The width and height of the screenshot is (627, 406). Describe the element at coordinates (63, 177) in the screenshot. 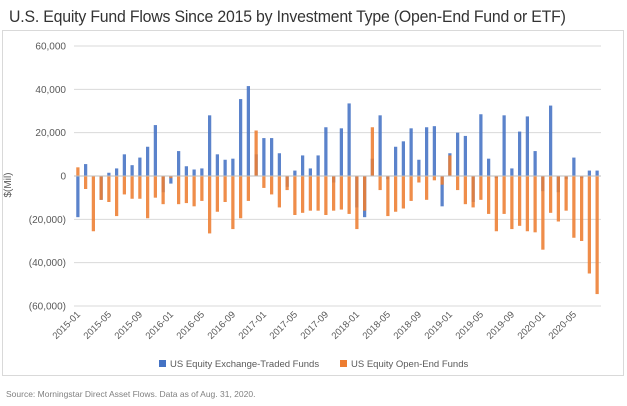

I see `y-tick-label: 0` at that location.